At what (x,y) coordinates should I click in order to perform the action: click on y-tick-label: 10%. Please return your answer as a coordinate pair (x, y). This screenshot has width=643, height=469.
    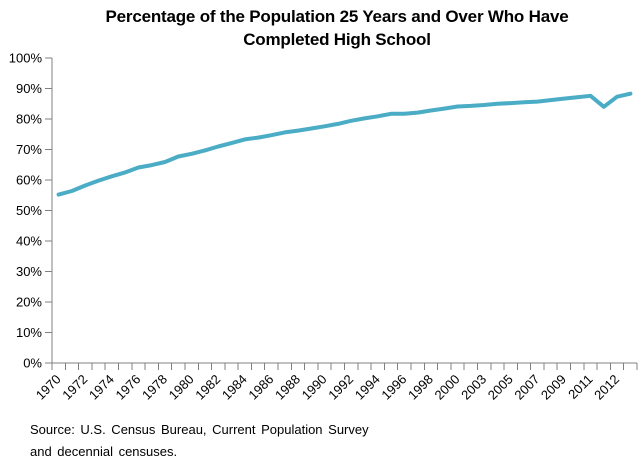
    Looking at the image, I should click on (29, 332).